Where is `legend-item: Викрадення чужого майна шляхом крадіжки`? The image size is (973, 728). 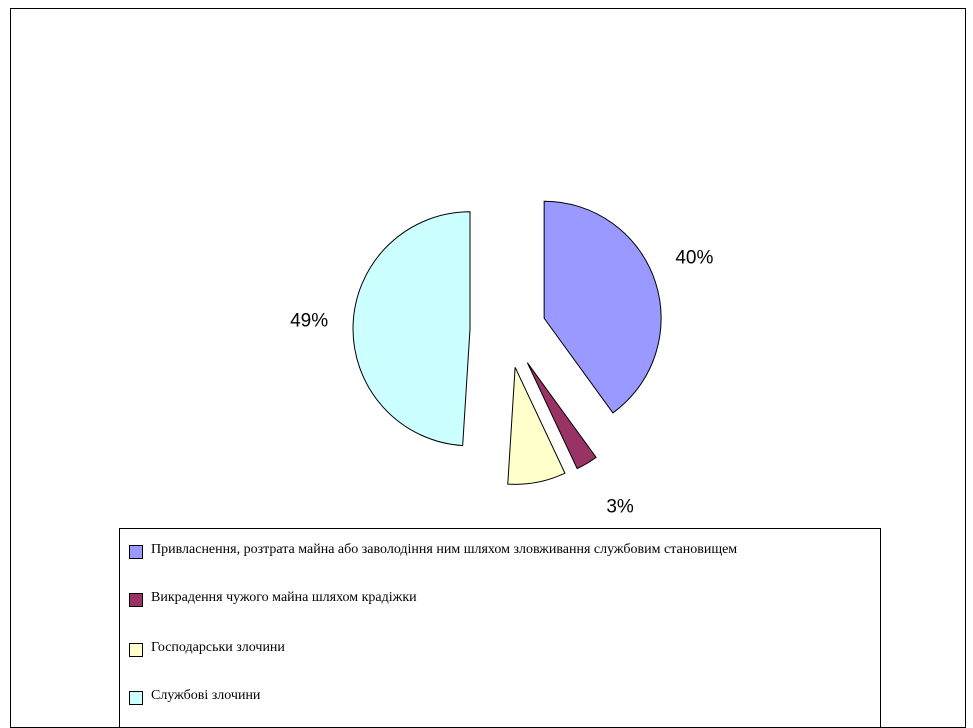
legend-item: Викрадення чужого майна шляхом крадіжки is located at coordinates (273, 598).